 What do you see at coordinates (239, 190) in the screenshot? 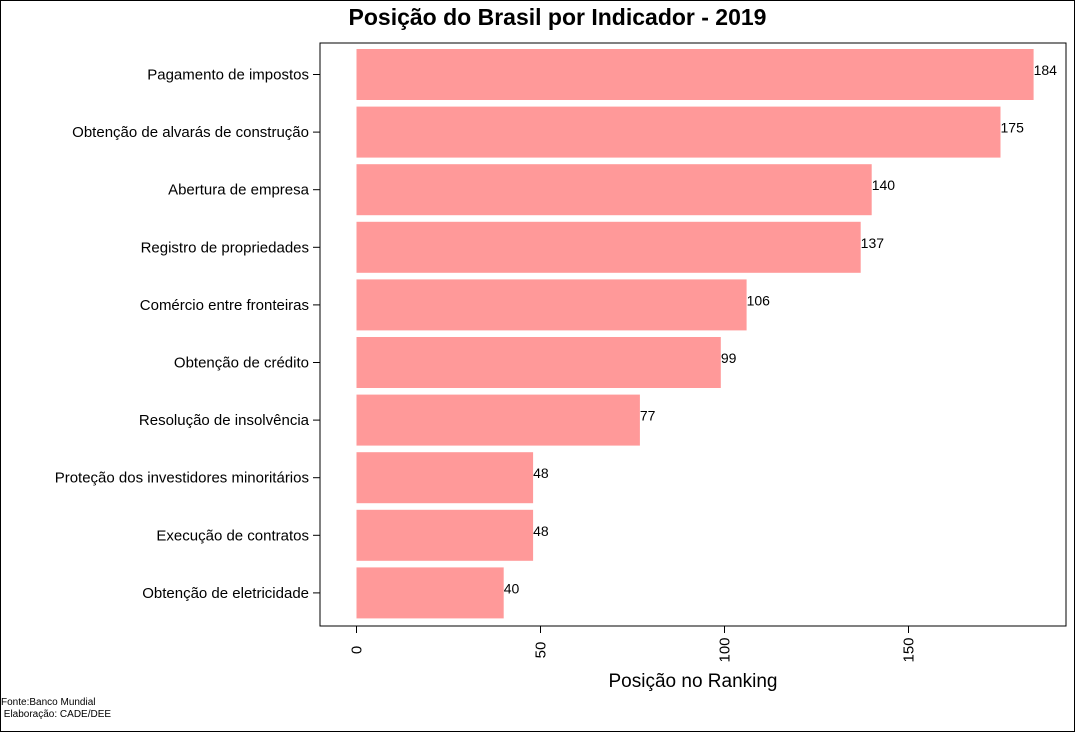
I see `category-label: Abertura de empresa` at bounding box center [239, 190].